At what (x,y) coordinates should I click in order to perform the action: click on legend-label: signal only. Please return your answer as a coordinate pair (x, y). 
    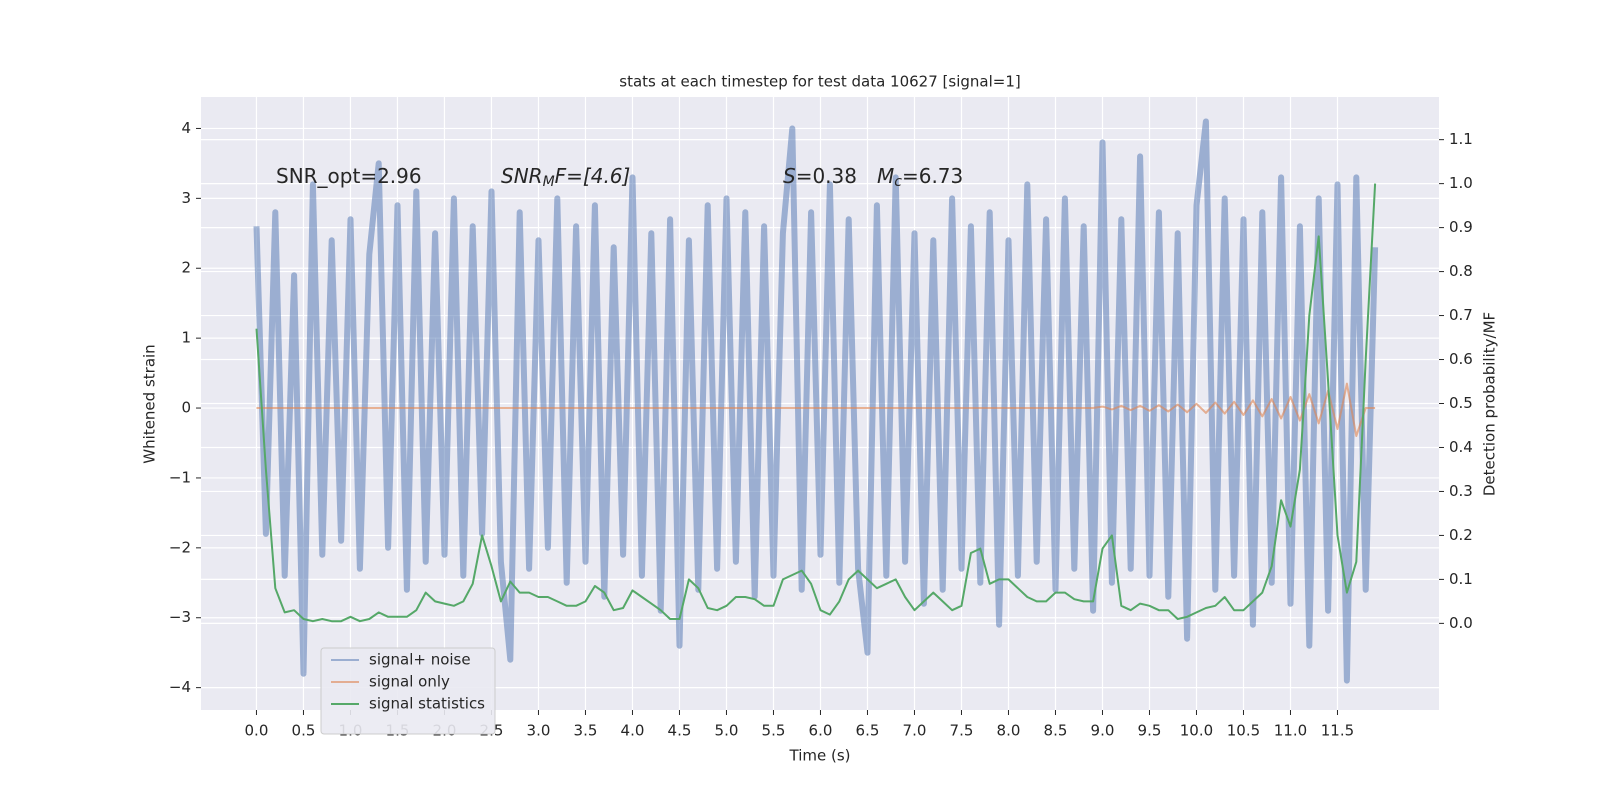
    Looking at the image, I should click on (409, 682).